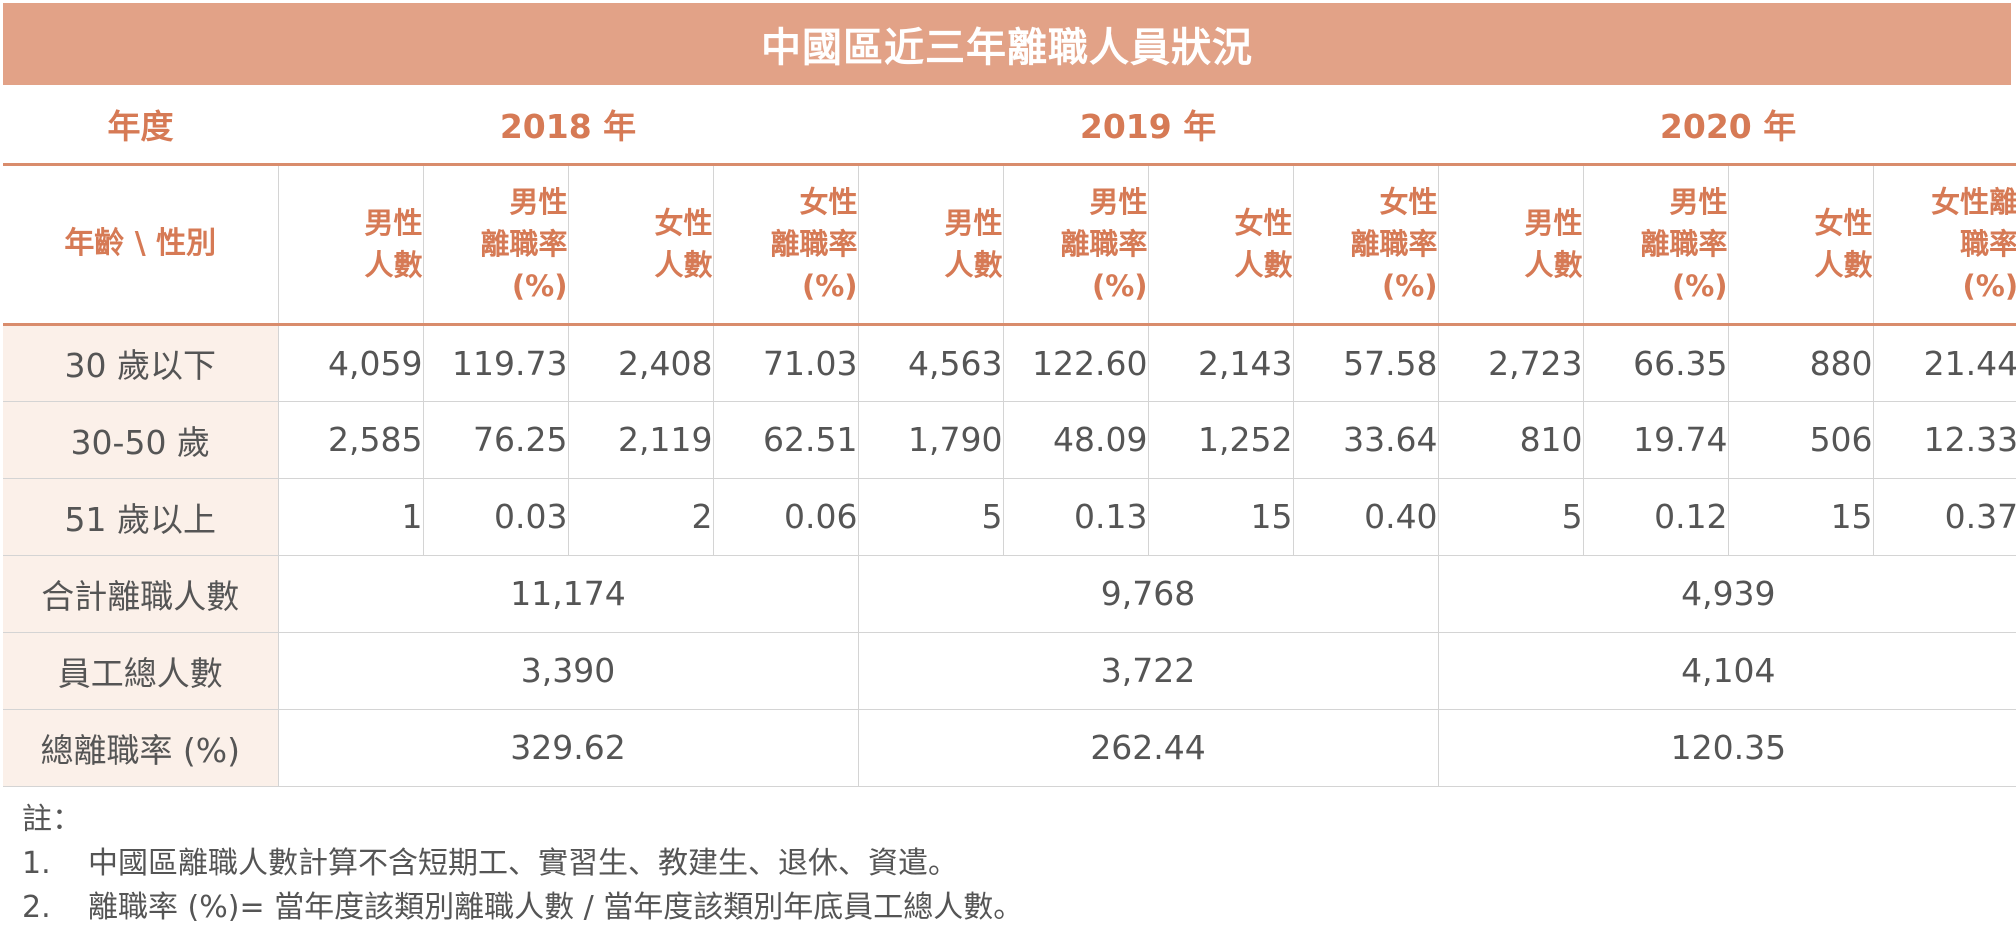 The image size is (2016, 946). Describe the element at coordinates (1944, 440) in the screenshot. I see `table-cell: 12.33` at that location.